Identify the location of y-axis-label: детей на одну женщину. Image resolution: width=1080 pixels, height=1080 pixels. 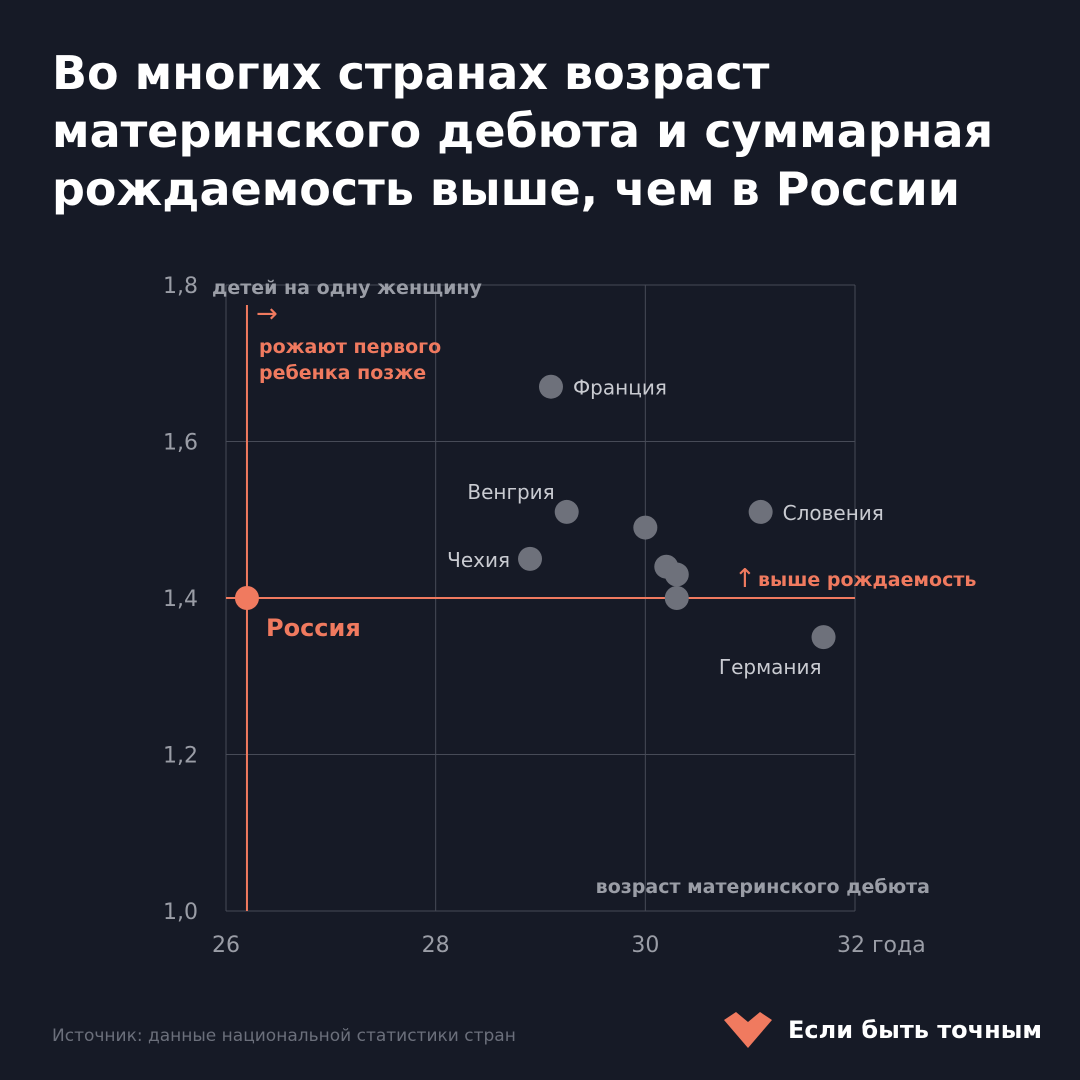
(347, 288).